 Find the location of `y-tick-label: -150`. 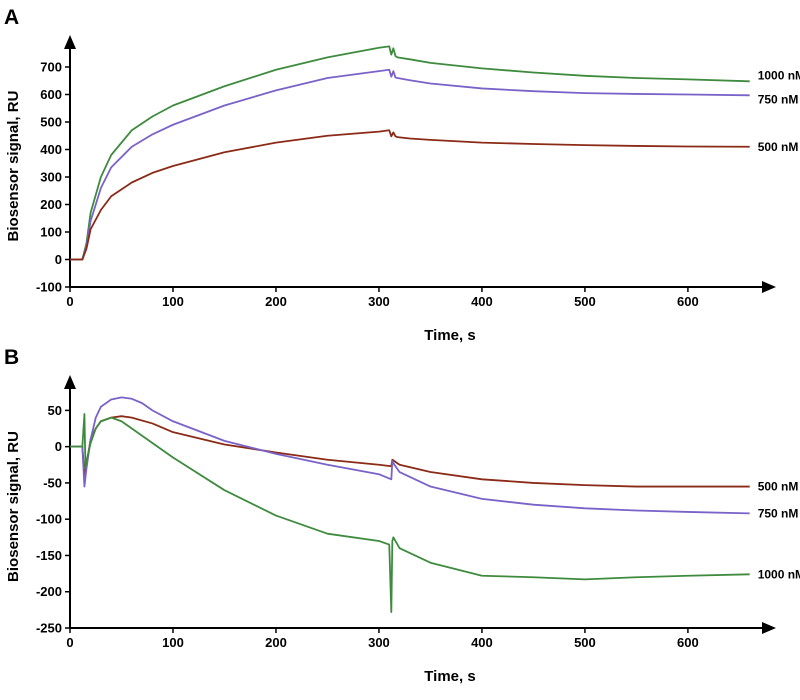

y-tick-label: -150 is located at coordinates (49, 555).